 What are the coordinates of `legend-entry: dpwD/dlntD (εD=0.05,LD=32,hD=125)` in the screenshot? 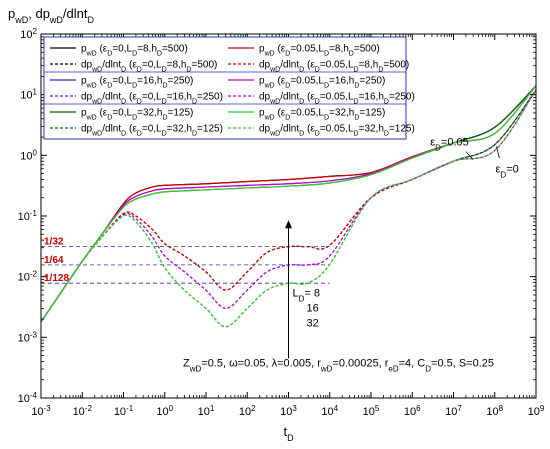 It's located at (337, 131).